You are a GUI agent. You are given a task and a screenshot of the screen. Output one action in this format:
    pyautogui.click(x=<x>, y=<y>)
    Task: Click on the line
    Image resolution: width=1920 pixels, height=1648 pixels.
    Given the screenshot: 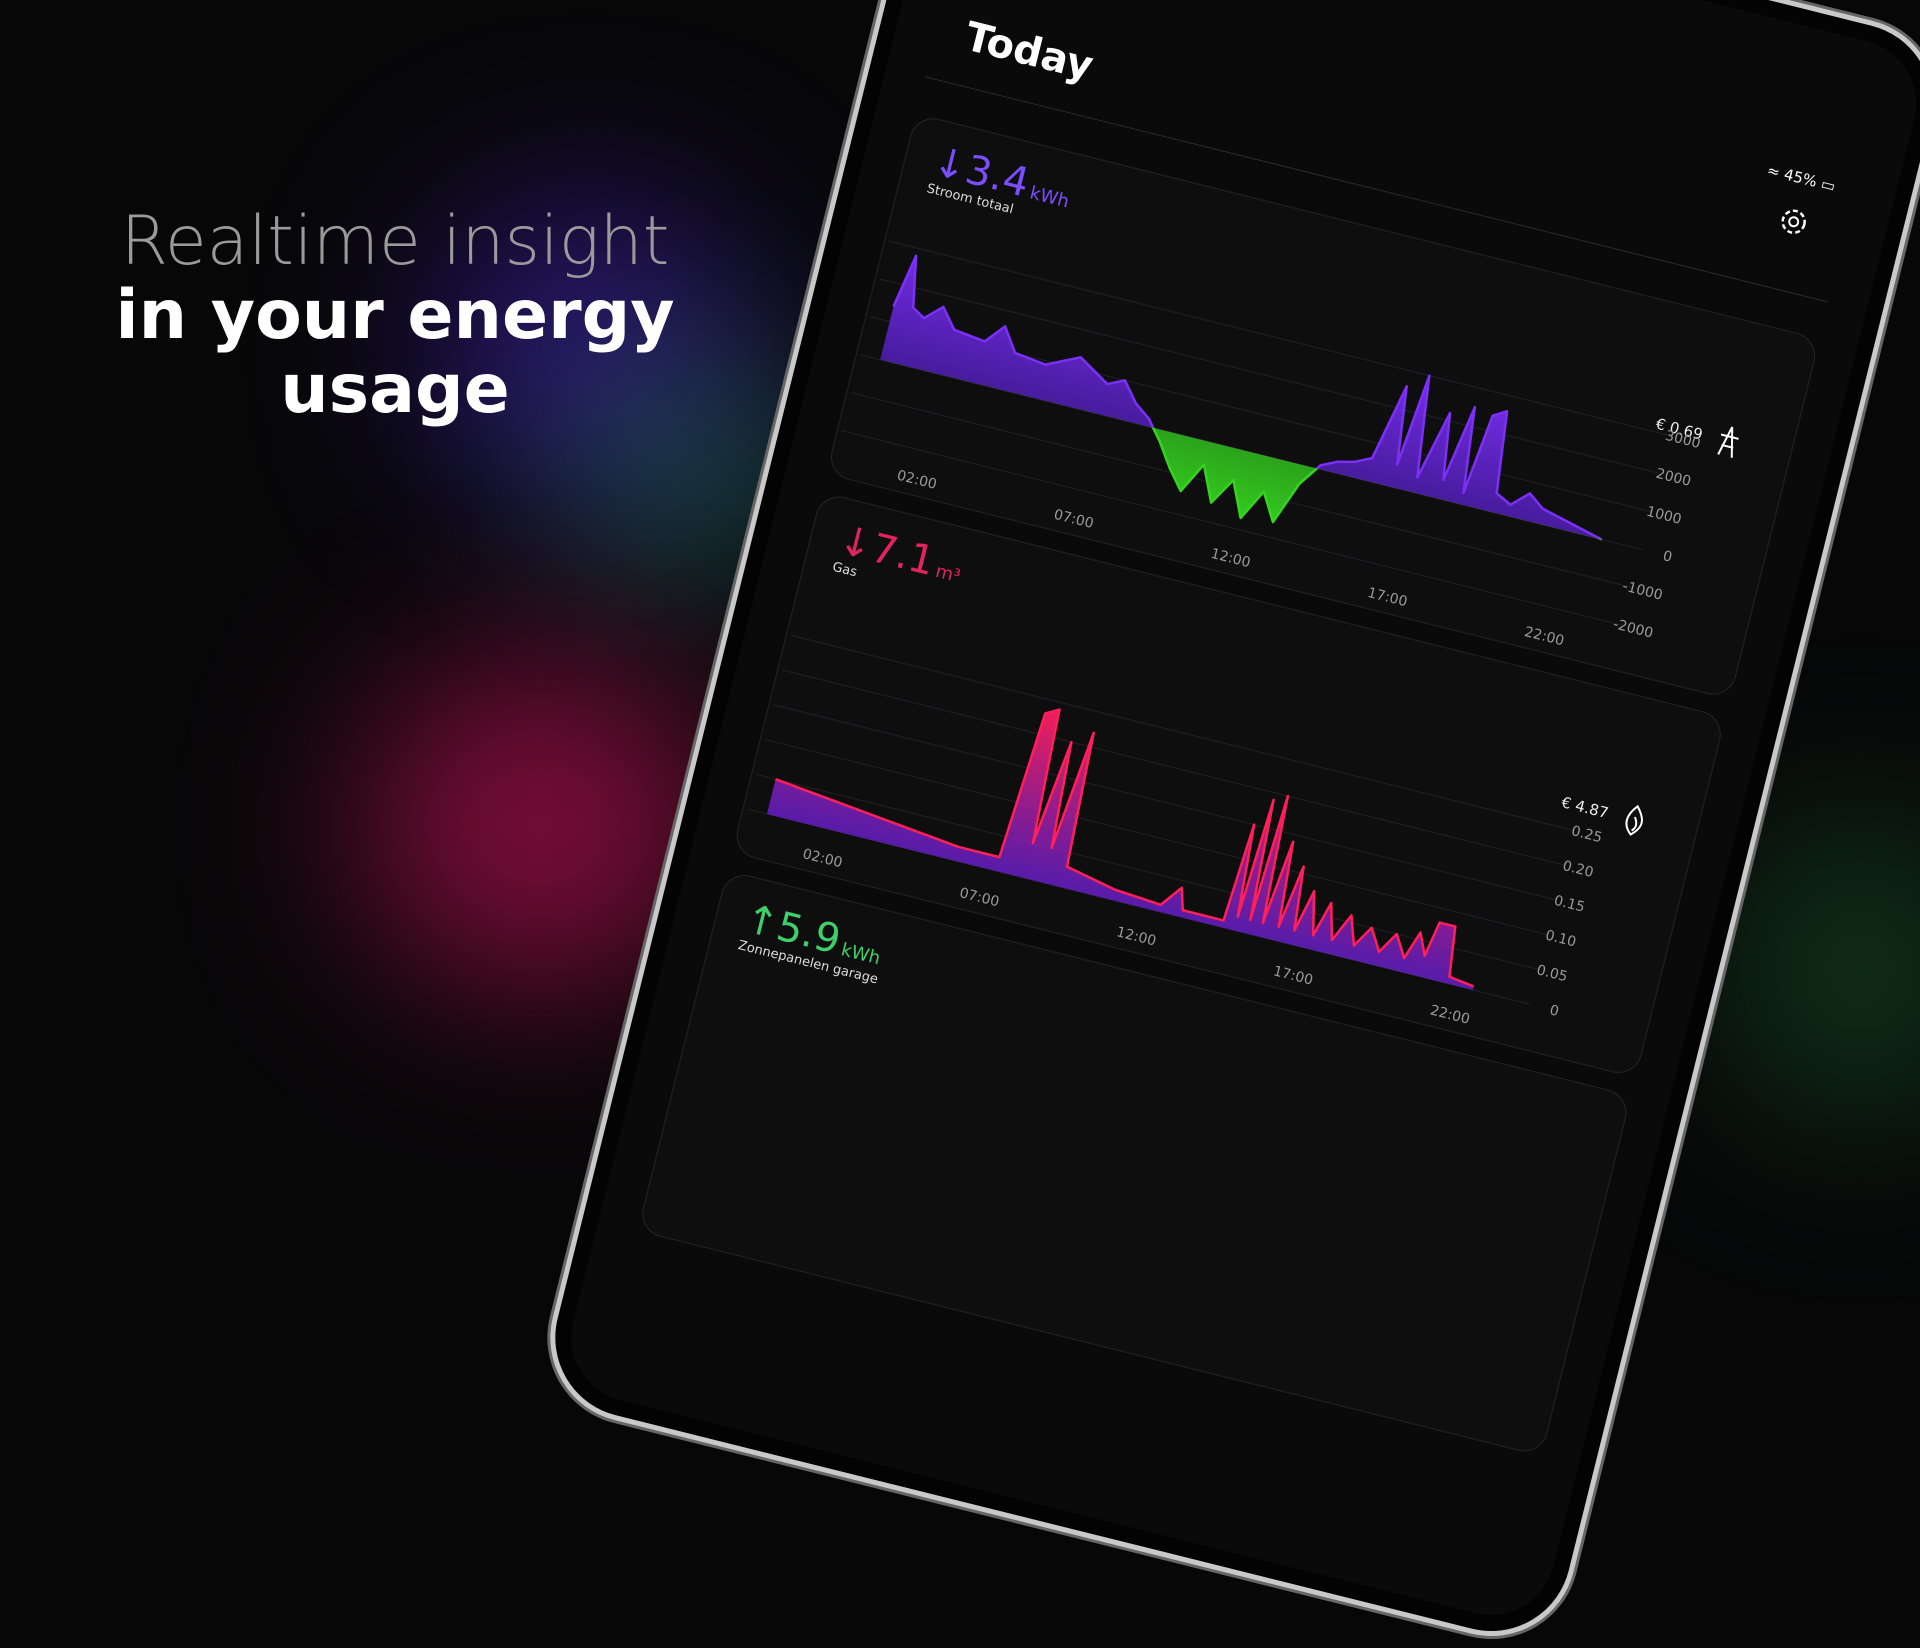 What is the action you would take?
    pyautogui.click(x=1125, y=848)
    